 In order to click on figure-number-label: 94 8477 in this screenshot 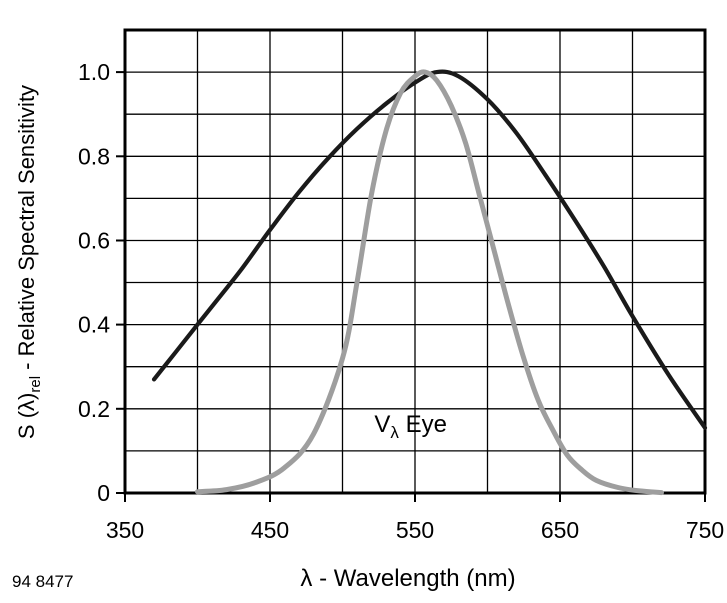, I will do `click(42, 581)`.